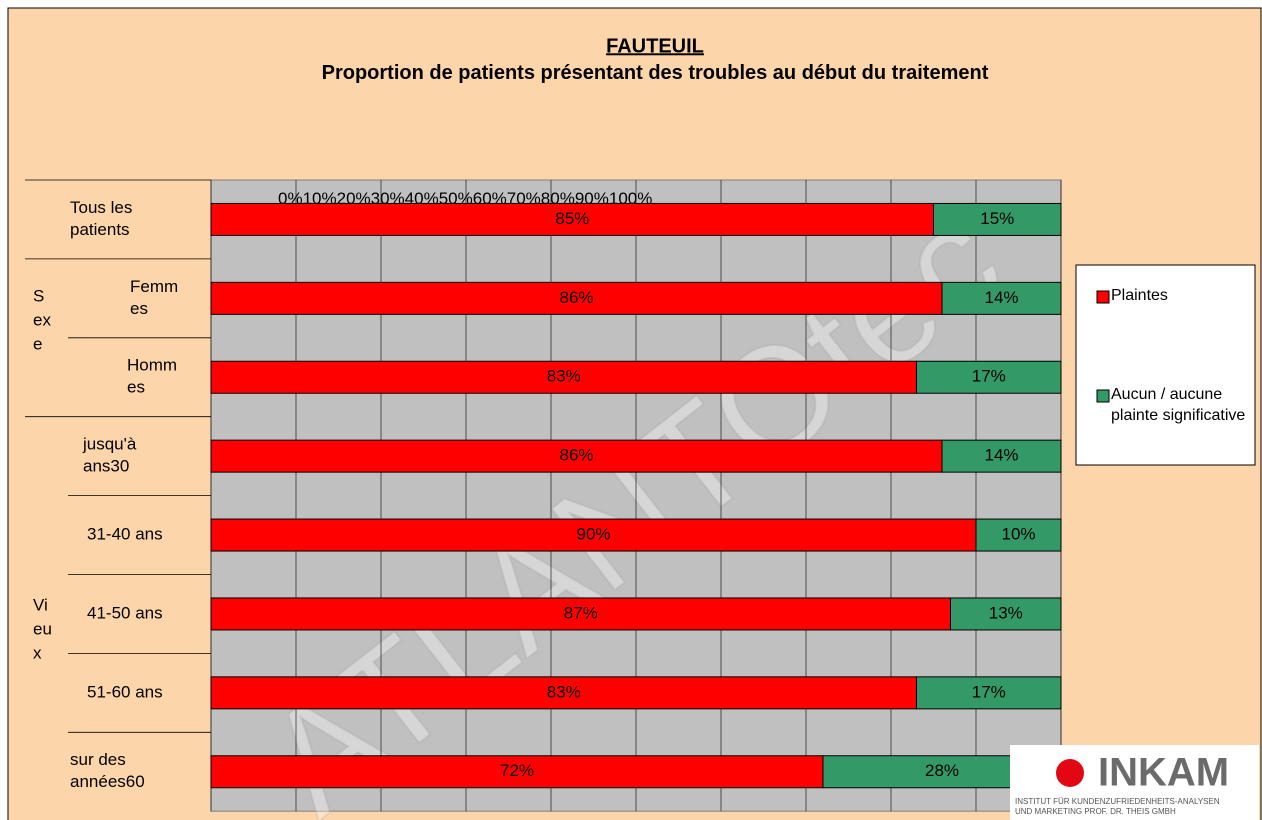 This screenshot has height=820, width=1262. What do you see at coordinates (125, 691) in the screenshot?
I see `y-tick-label: 51-60 ans` at bounding box center [125, 691].